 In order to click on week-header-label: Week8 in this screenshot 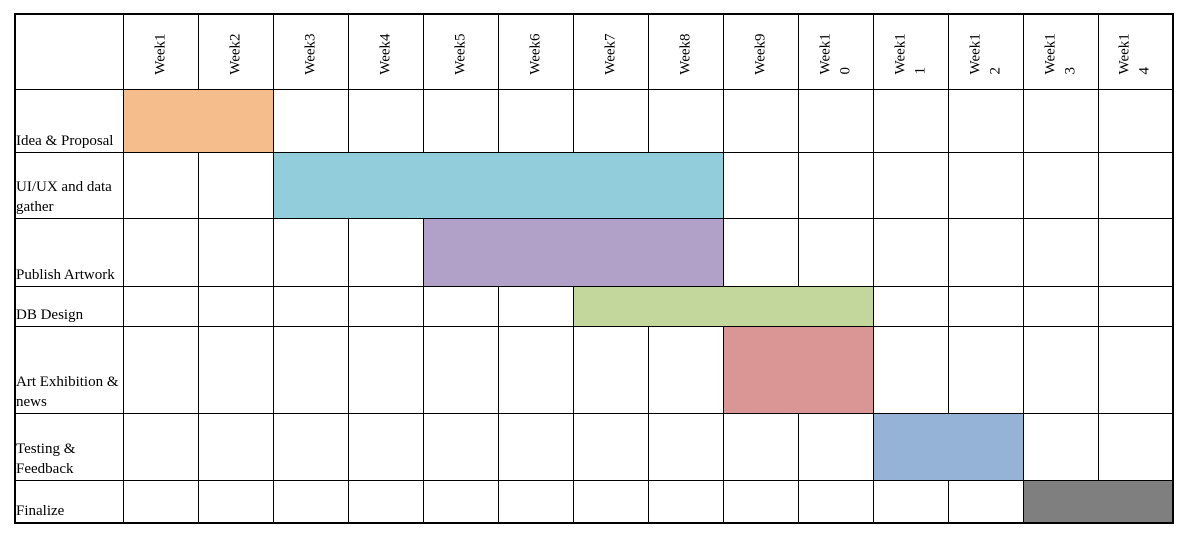, I will do `click(684, 54)`.